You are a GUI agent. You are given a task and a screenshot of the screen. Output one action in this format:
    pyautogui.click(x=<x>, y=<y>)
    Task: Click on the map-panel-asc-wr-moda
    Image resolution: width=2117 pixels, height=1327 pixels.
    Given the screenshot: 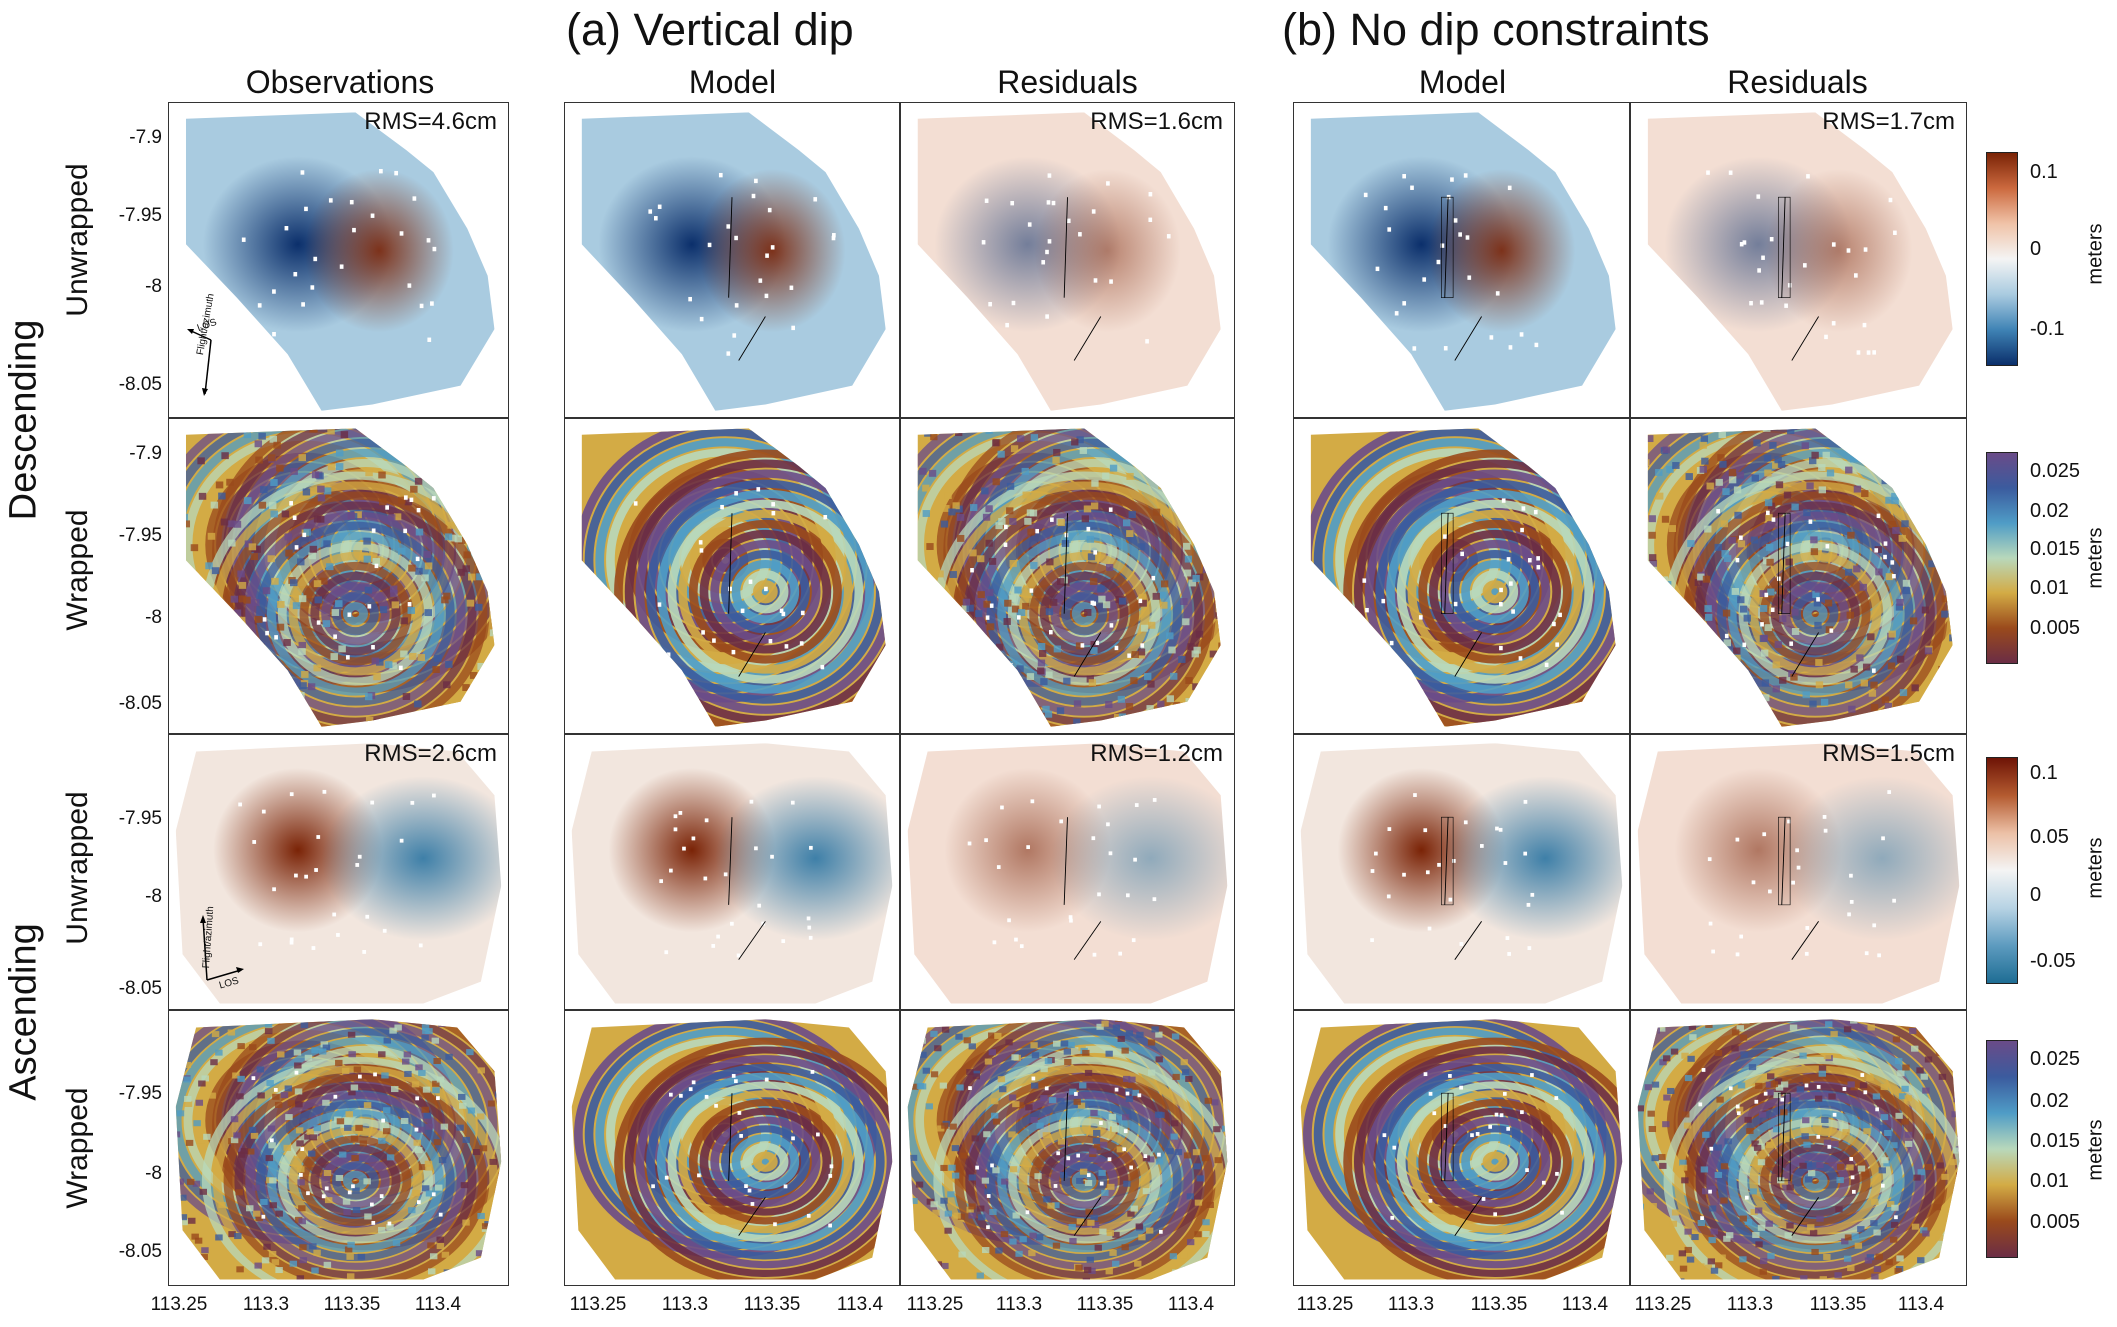 What is the action you would take?
    pyautogui.click(x=732, y=1148)
    